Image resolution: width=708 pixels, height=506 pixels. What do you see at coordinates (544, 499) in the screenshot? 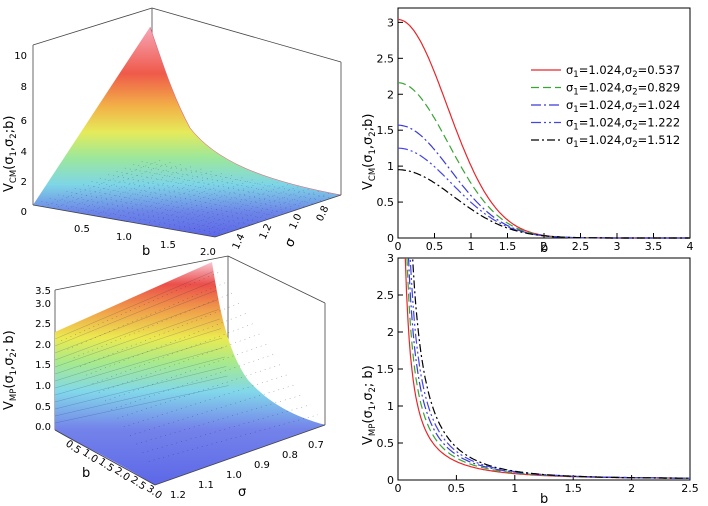
I see `xlabel-mp: b` at bounding box center [544, 499].